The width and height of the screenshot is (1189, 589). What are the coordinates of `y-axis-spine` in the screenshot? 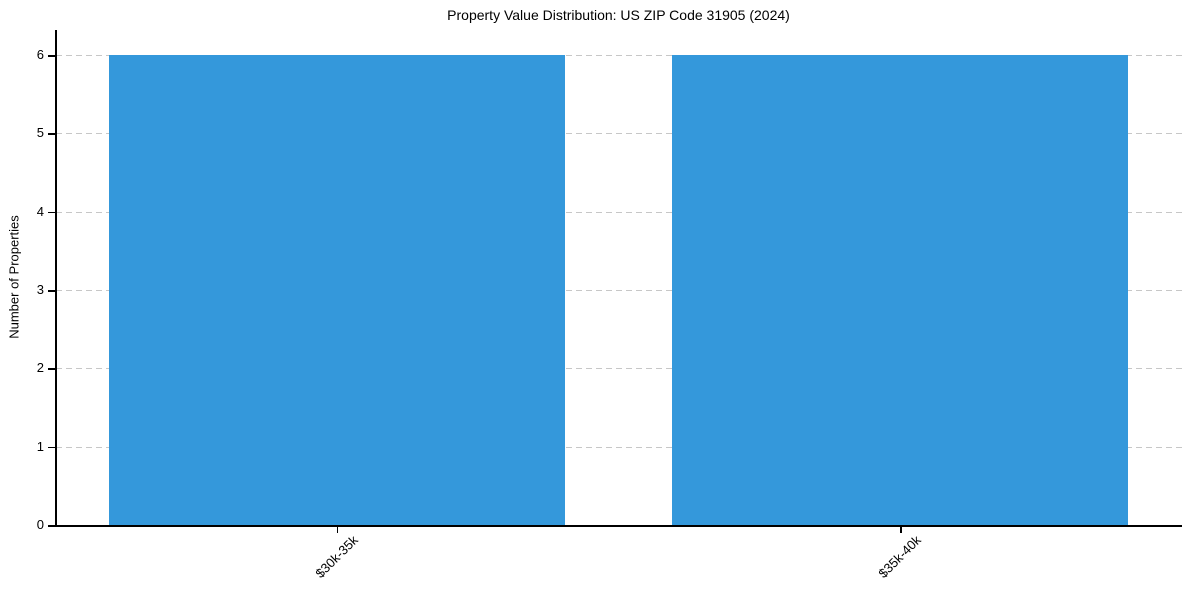 It's located at (56, 278).